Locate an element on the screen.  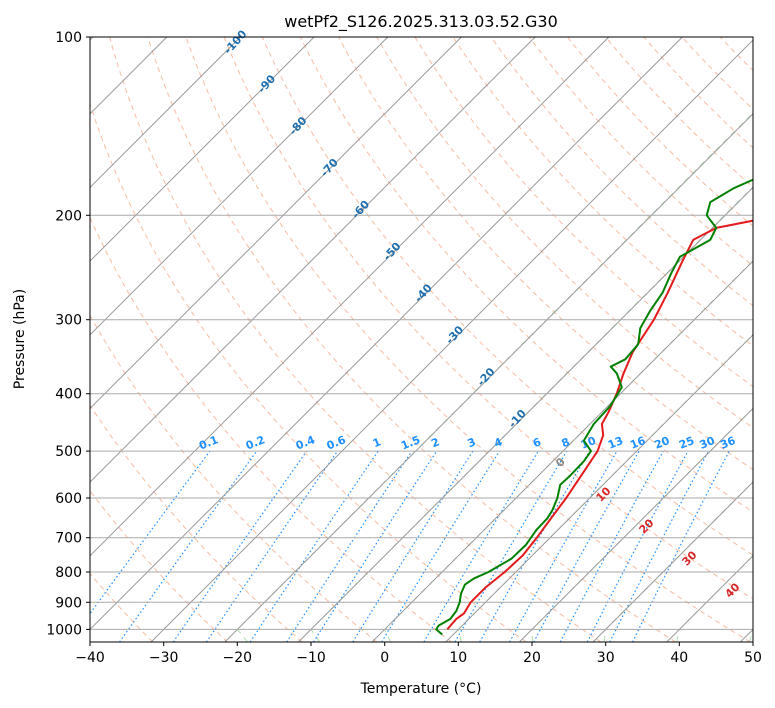
x-tick-label: −30 is located at coordinates (164, 658).